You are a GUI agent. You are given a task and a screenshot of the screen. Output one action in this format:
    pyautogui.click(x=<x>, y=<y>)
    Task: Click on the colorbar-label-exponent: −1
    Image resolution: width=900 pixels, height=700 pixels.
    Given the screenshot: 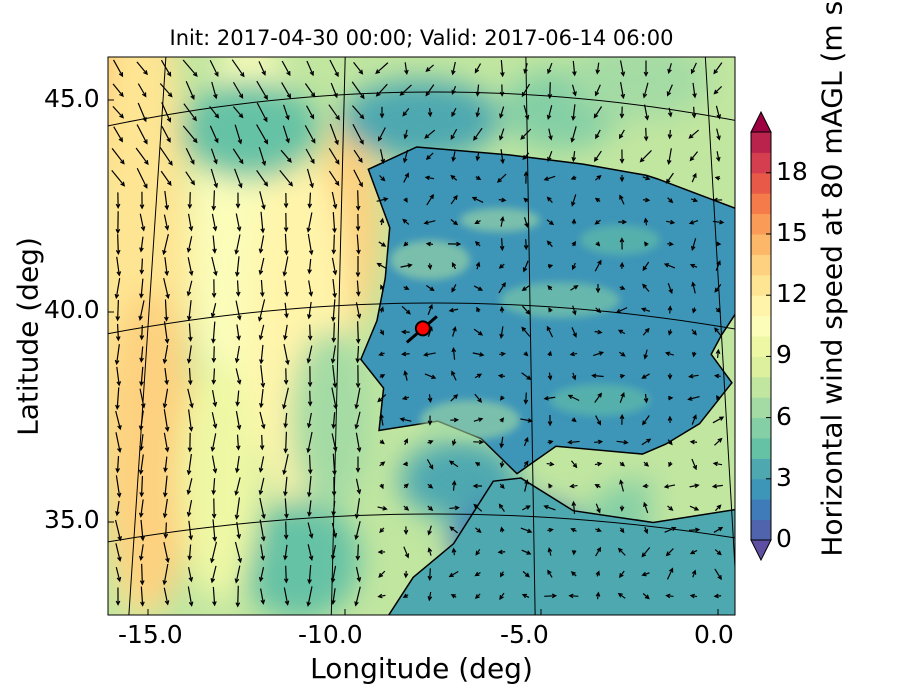 What is the action you would take?
    pyautogui.click(x=825, y=0)
    